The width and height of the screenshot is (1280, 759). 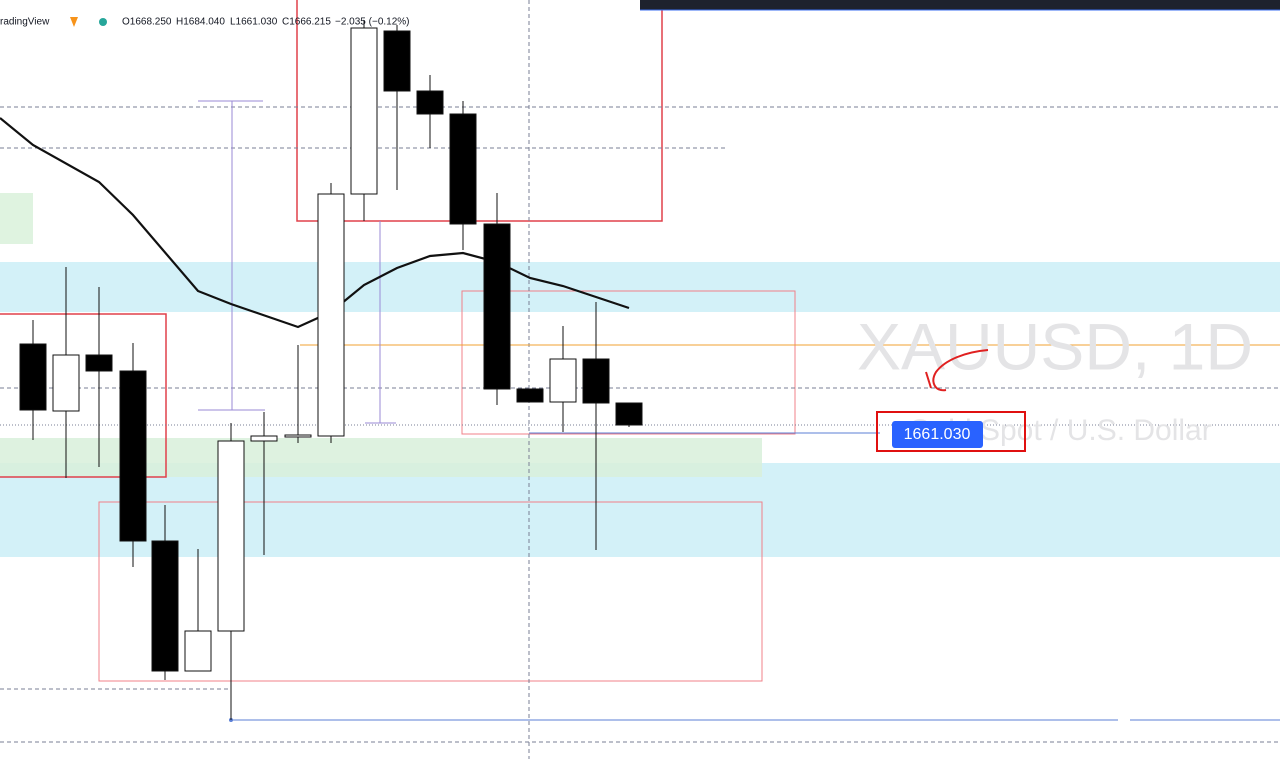 I want to click on toolbar, so click(x=960, y=5).